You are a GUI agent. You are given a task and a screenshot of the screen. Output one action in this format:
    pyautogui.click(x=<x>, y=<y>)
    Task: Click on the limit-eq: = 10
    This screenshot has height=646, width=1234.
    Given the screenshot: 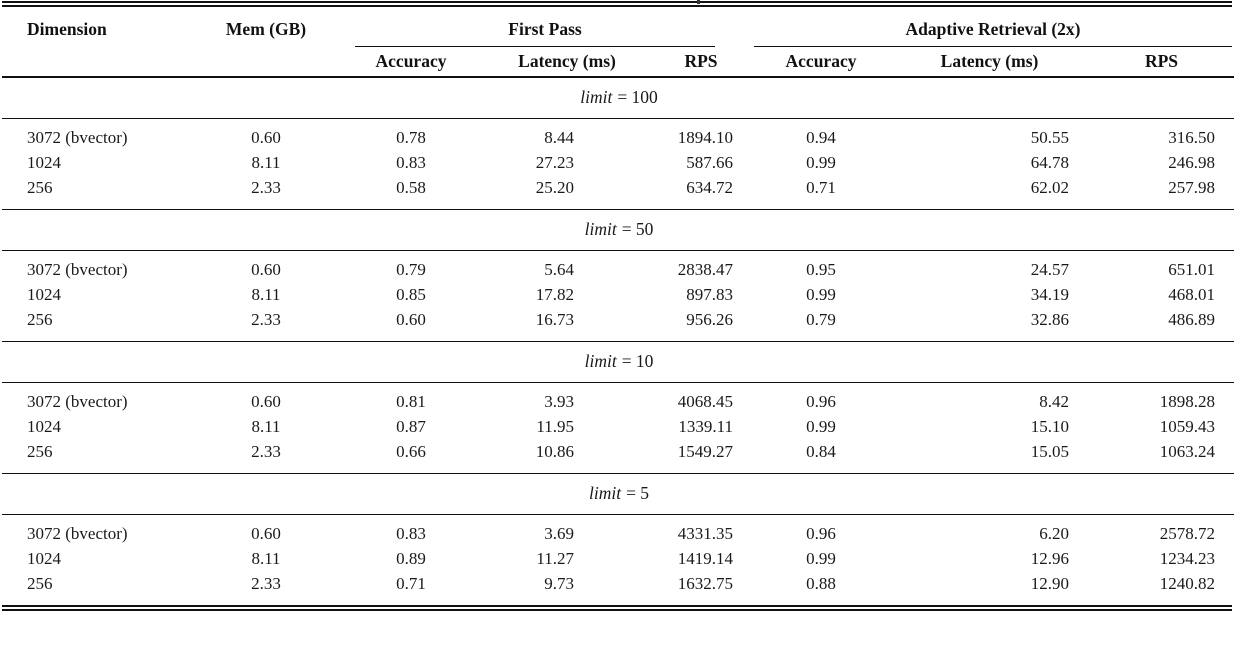 What is the action you would take?
    pyautogui.click(x=637, y=361)
    